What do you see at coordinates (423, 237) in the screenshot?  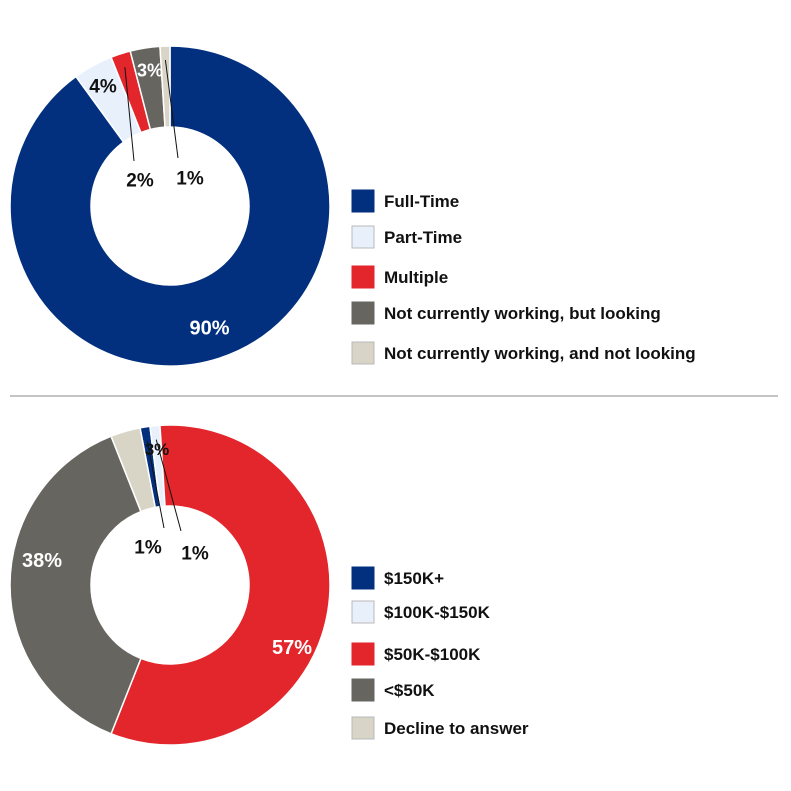 I see `legend-label-1-2: Part-Time` at bounding box center [423, 237].